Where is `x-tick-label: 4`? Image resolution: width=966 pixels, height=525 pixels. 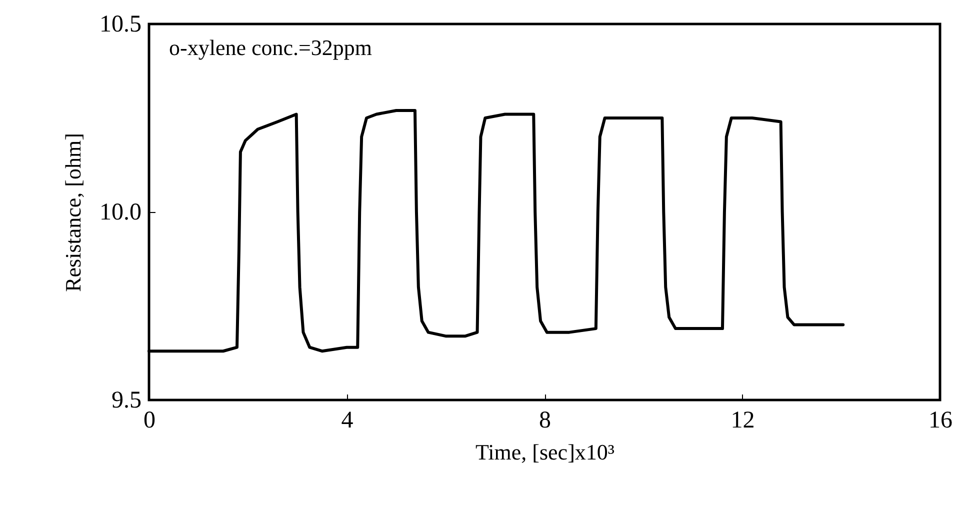
x-tick-label: 4 is located at coordinates (347, 421).